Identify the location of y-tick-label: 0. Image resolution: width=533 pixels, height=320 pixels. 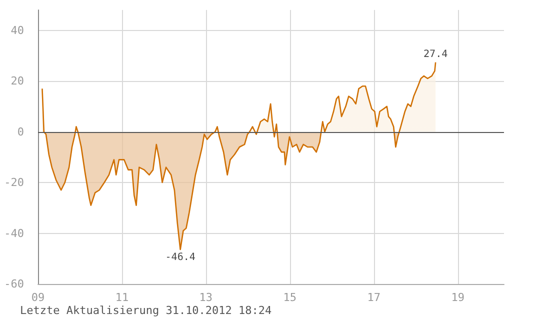
(20, 131).